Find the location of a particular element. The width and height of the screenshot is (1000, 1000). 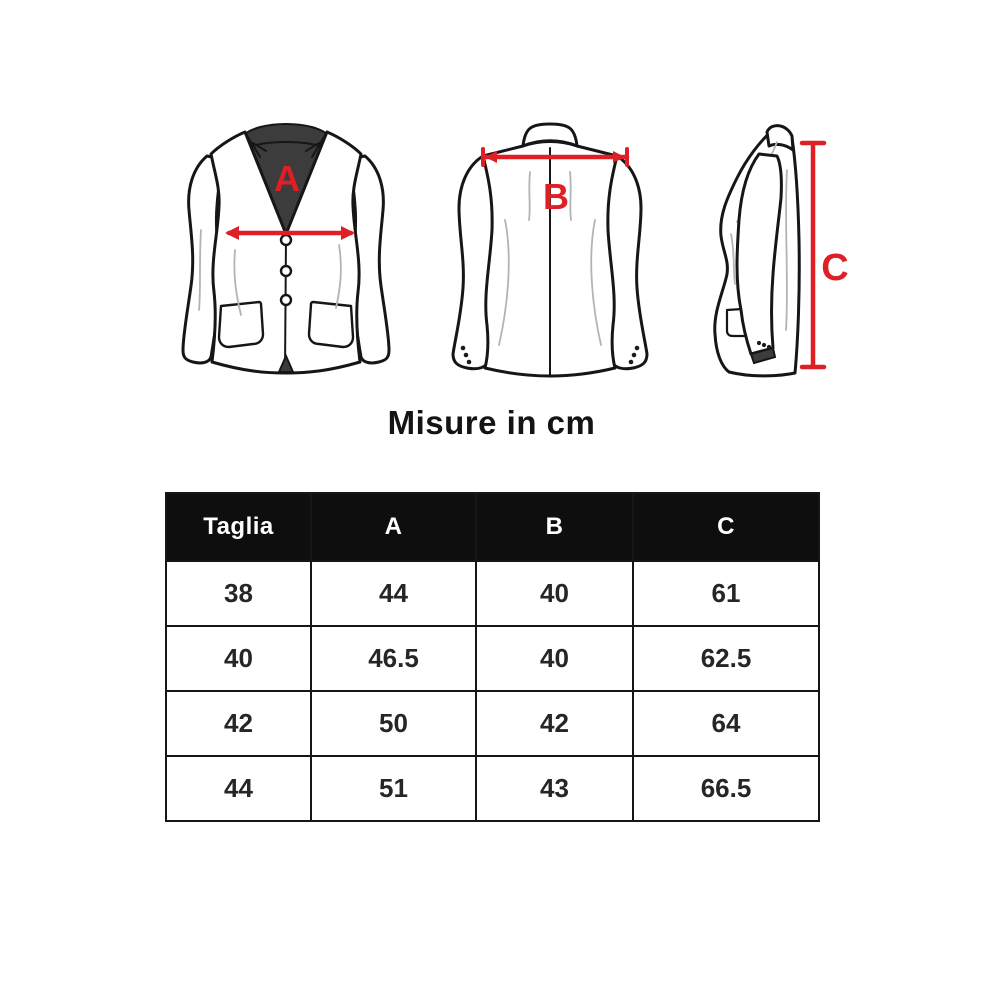

measure-cell: 62.5 is located at coordinates (726, 658).